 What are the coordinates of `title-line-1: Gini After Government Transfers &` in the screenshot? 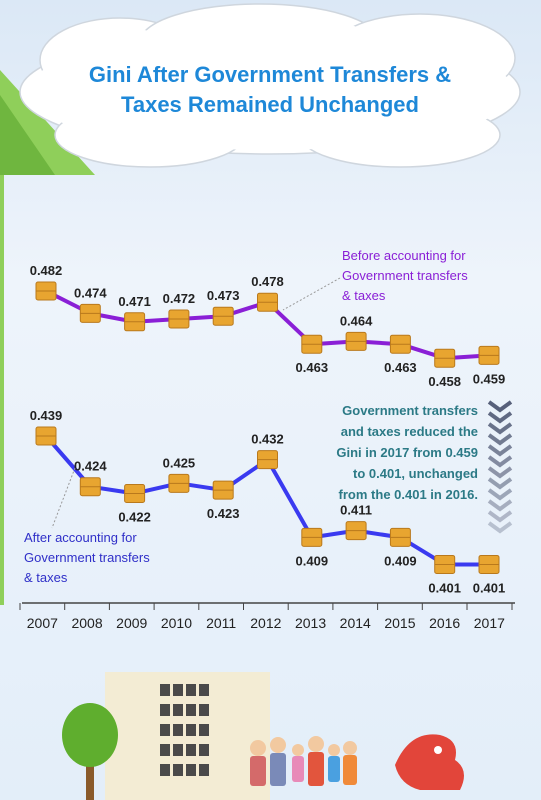 It's located at (270, 74).